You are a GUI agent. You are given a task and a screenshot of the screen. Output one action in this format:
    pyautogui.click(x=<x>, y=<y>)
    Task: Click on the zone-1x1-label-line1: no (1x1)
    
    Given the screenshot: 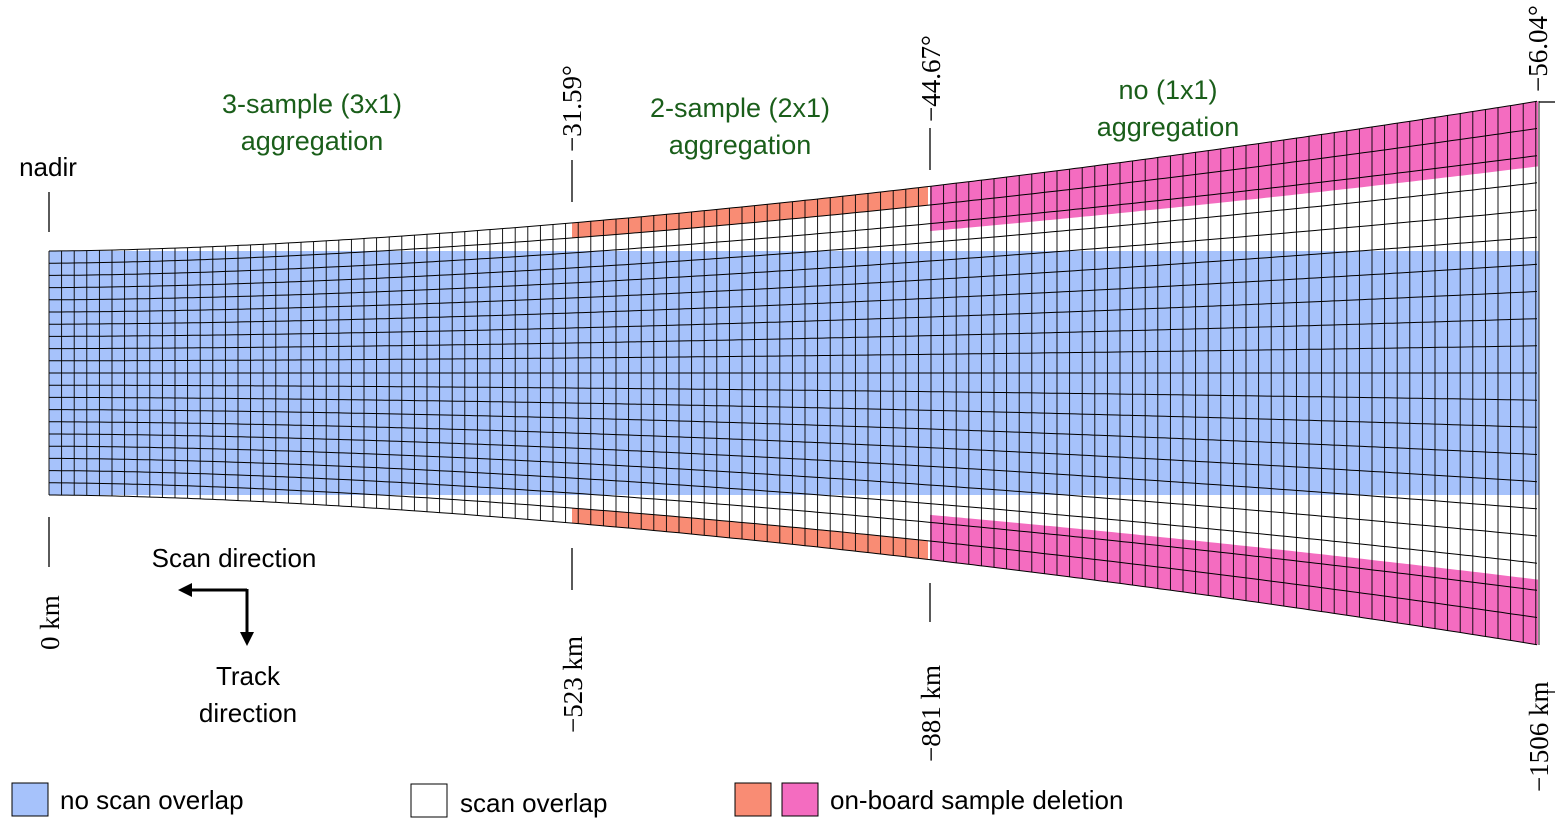 What is the action you would take?
    pyautogui.click(x=1167, y=90)
    